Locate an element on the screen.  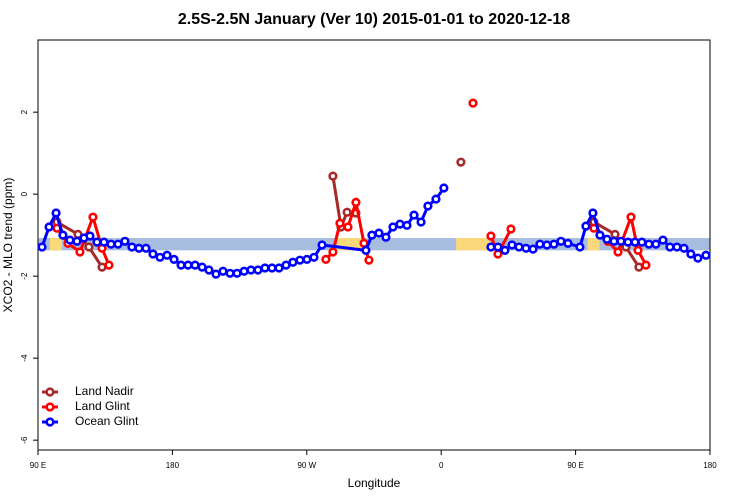
y-tick-label: -2 is located at coordinates (24, 276).